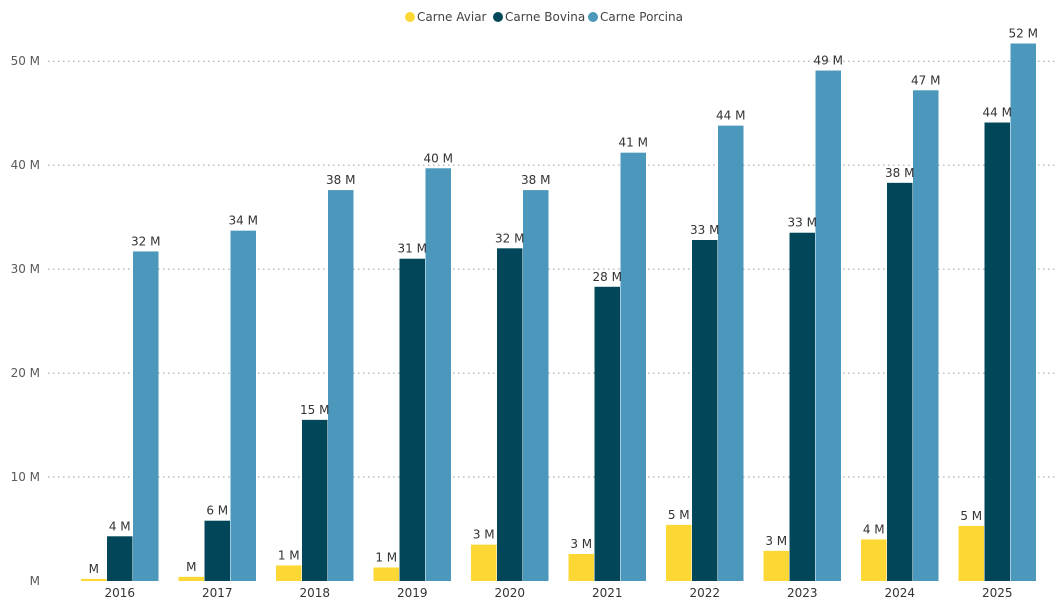  What do you see at coordinates (438, 158) in the screenshot?
I see `data-label: 40 M` at bounding box center [438, 158].